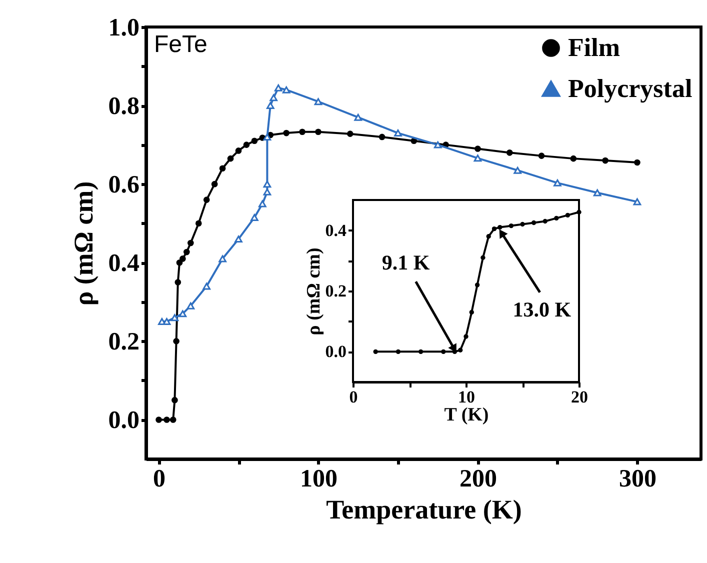 This screenshot has width=707, height=563. I want to click on y-tick-label: 1.0, so click(124, 28).